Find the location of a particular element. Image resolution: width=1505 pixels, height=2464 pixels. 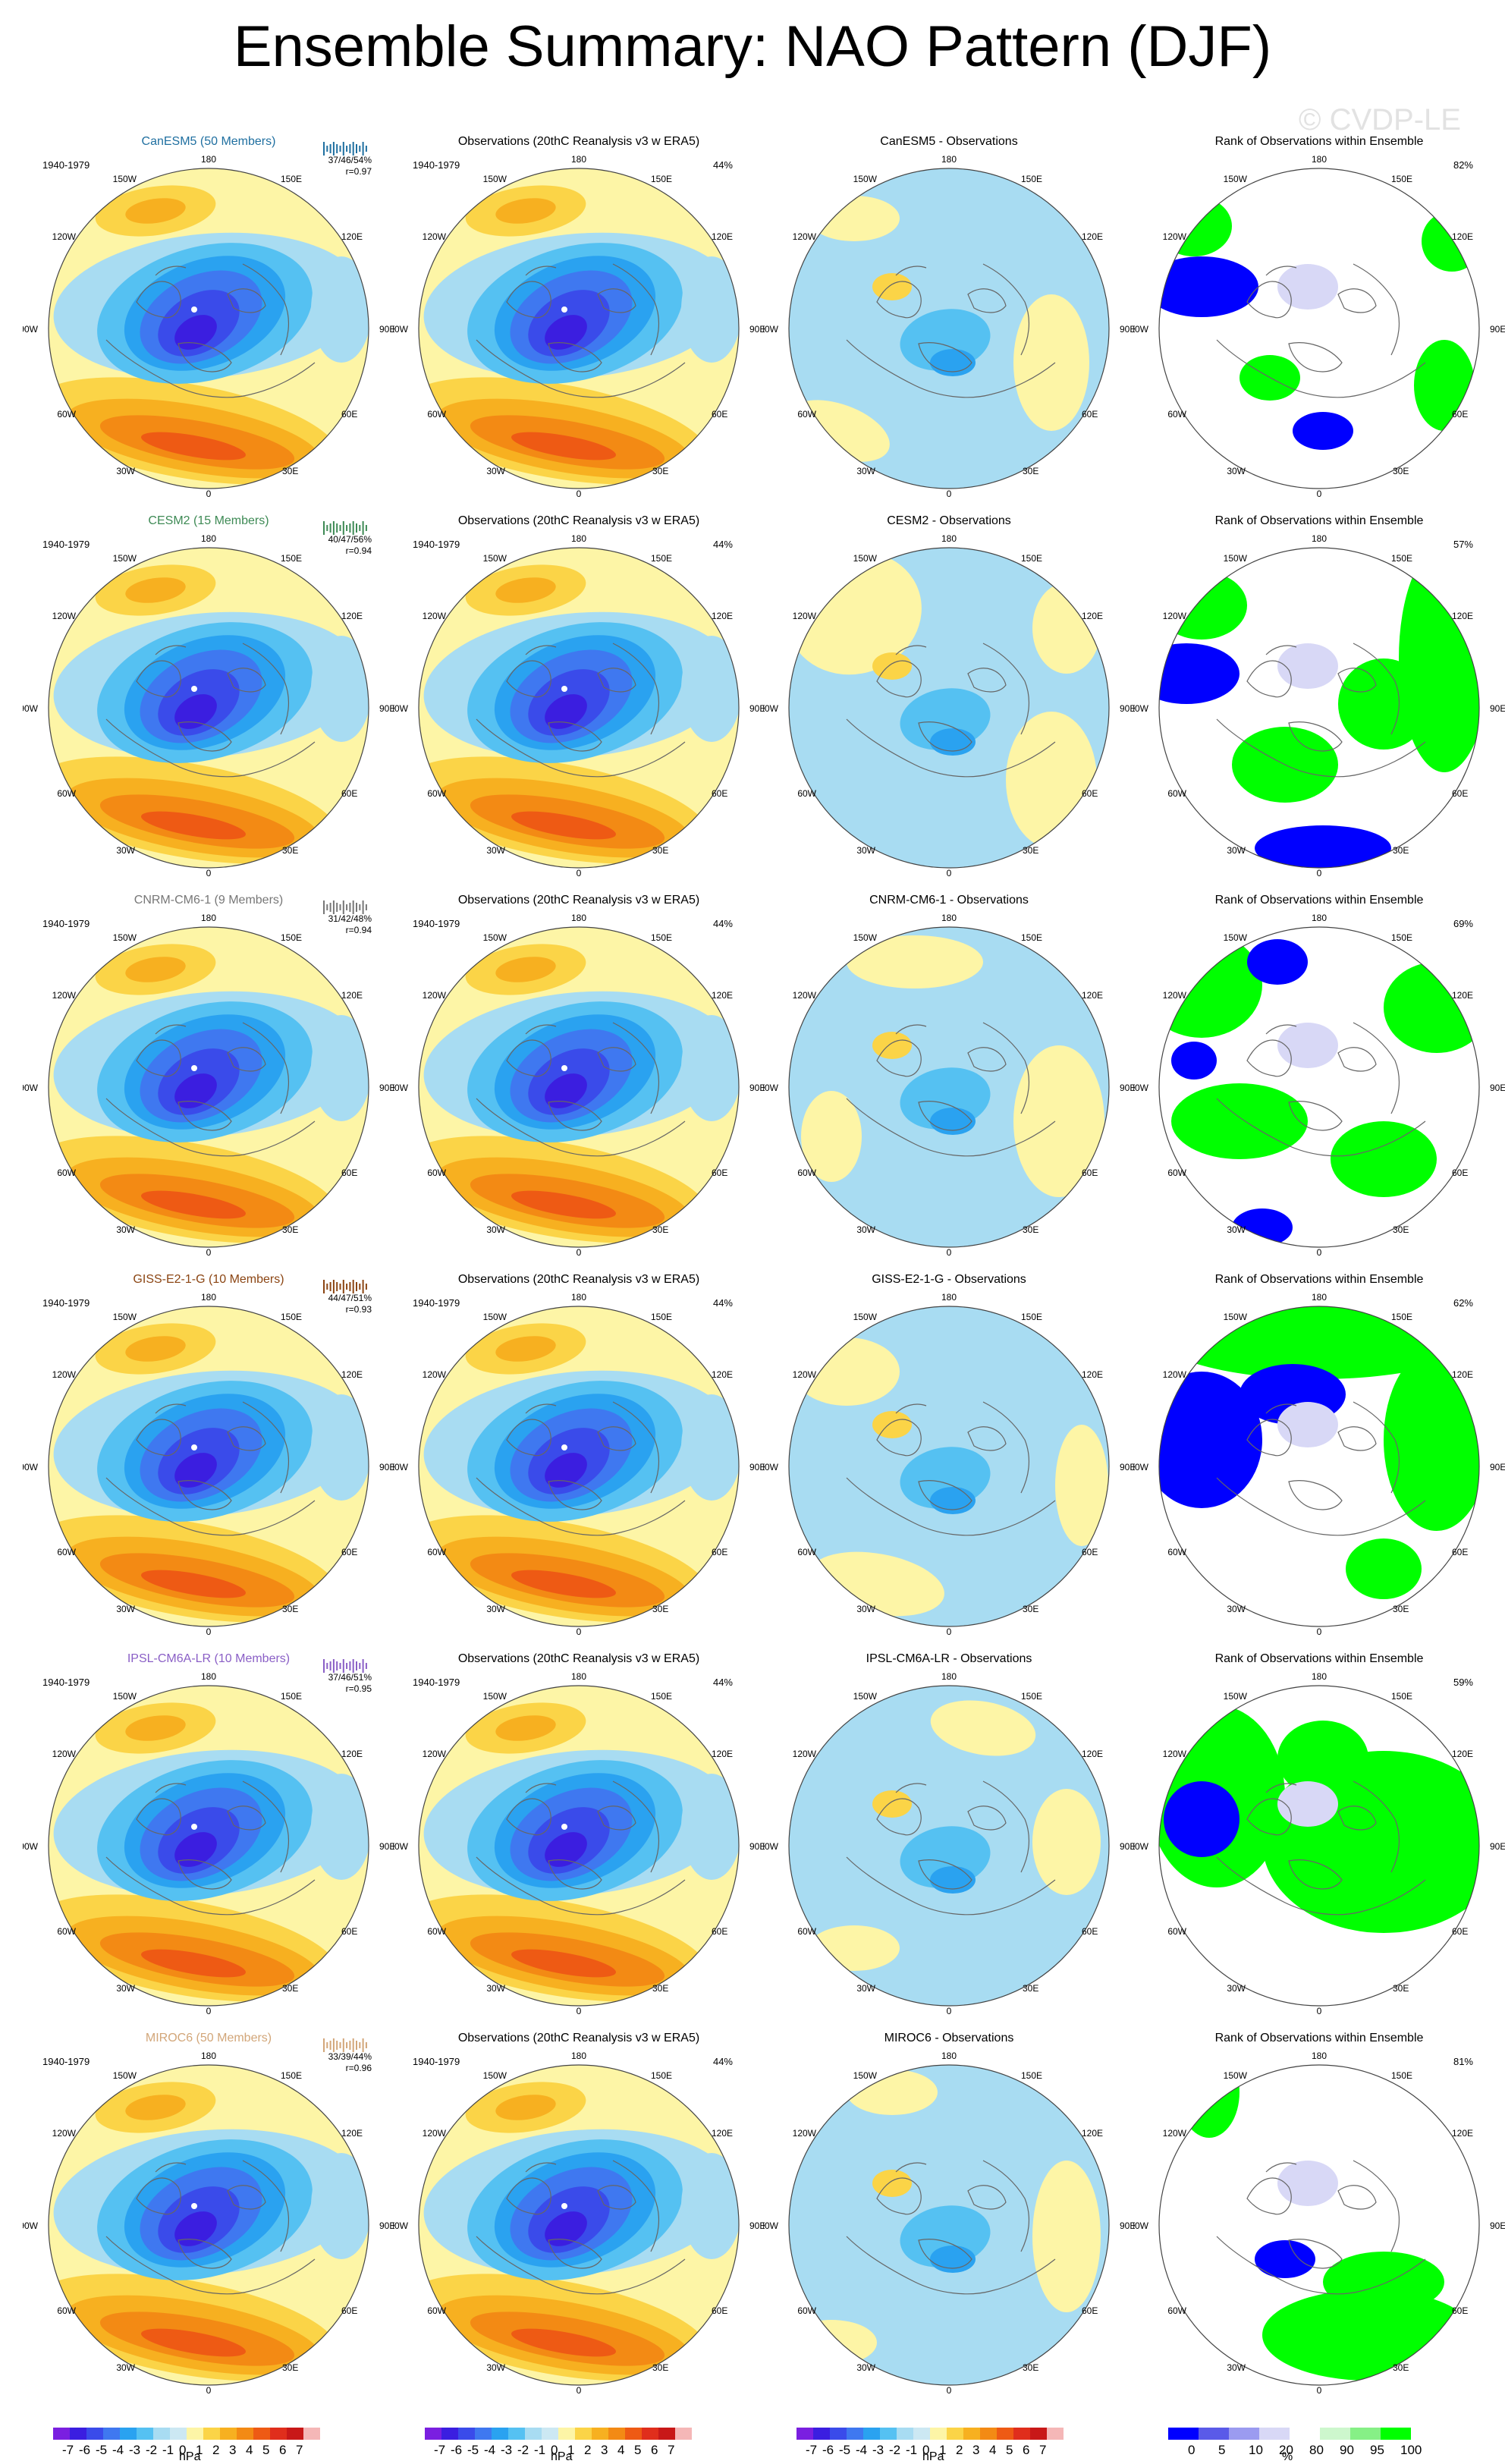

map-background is located at coordinates (949, 708).